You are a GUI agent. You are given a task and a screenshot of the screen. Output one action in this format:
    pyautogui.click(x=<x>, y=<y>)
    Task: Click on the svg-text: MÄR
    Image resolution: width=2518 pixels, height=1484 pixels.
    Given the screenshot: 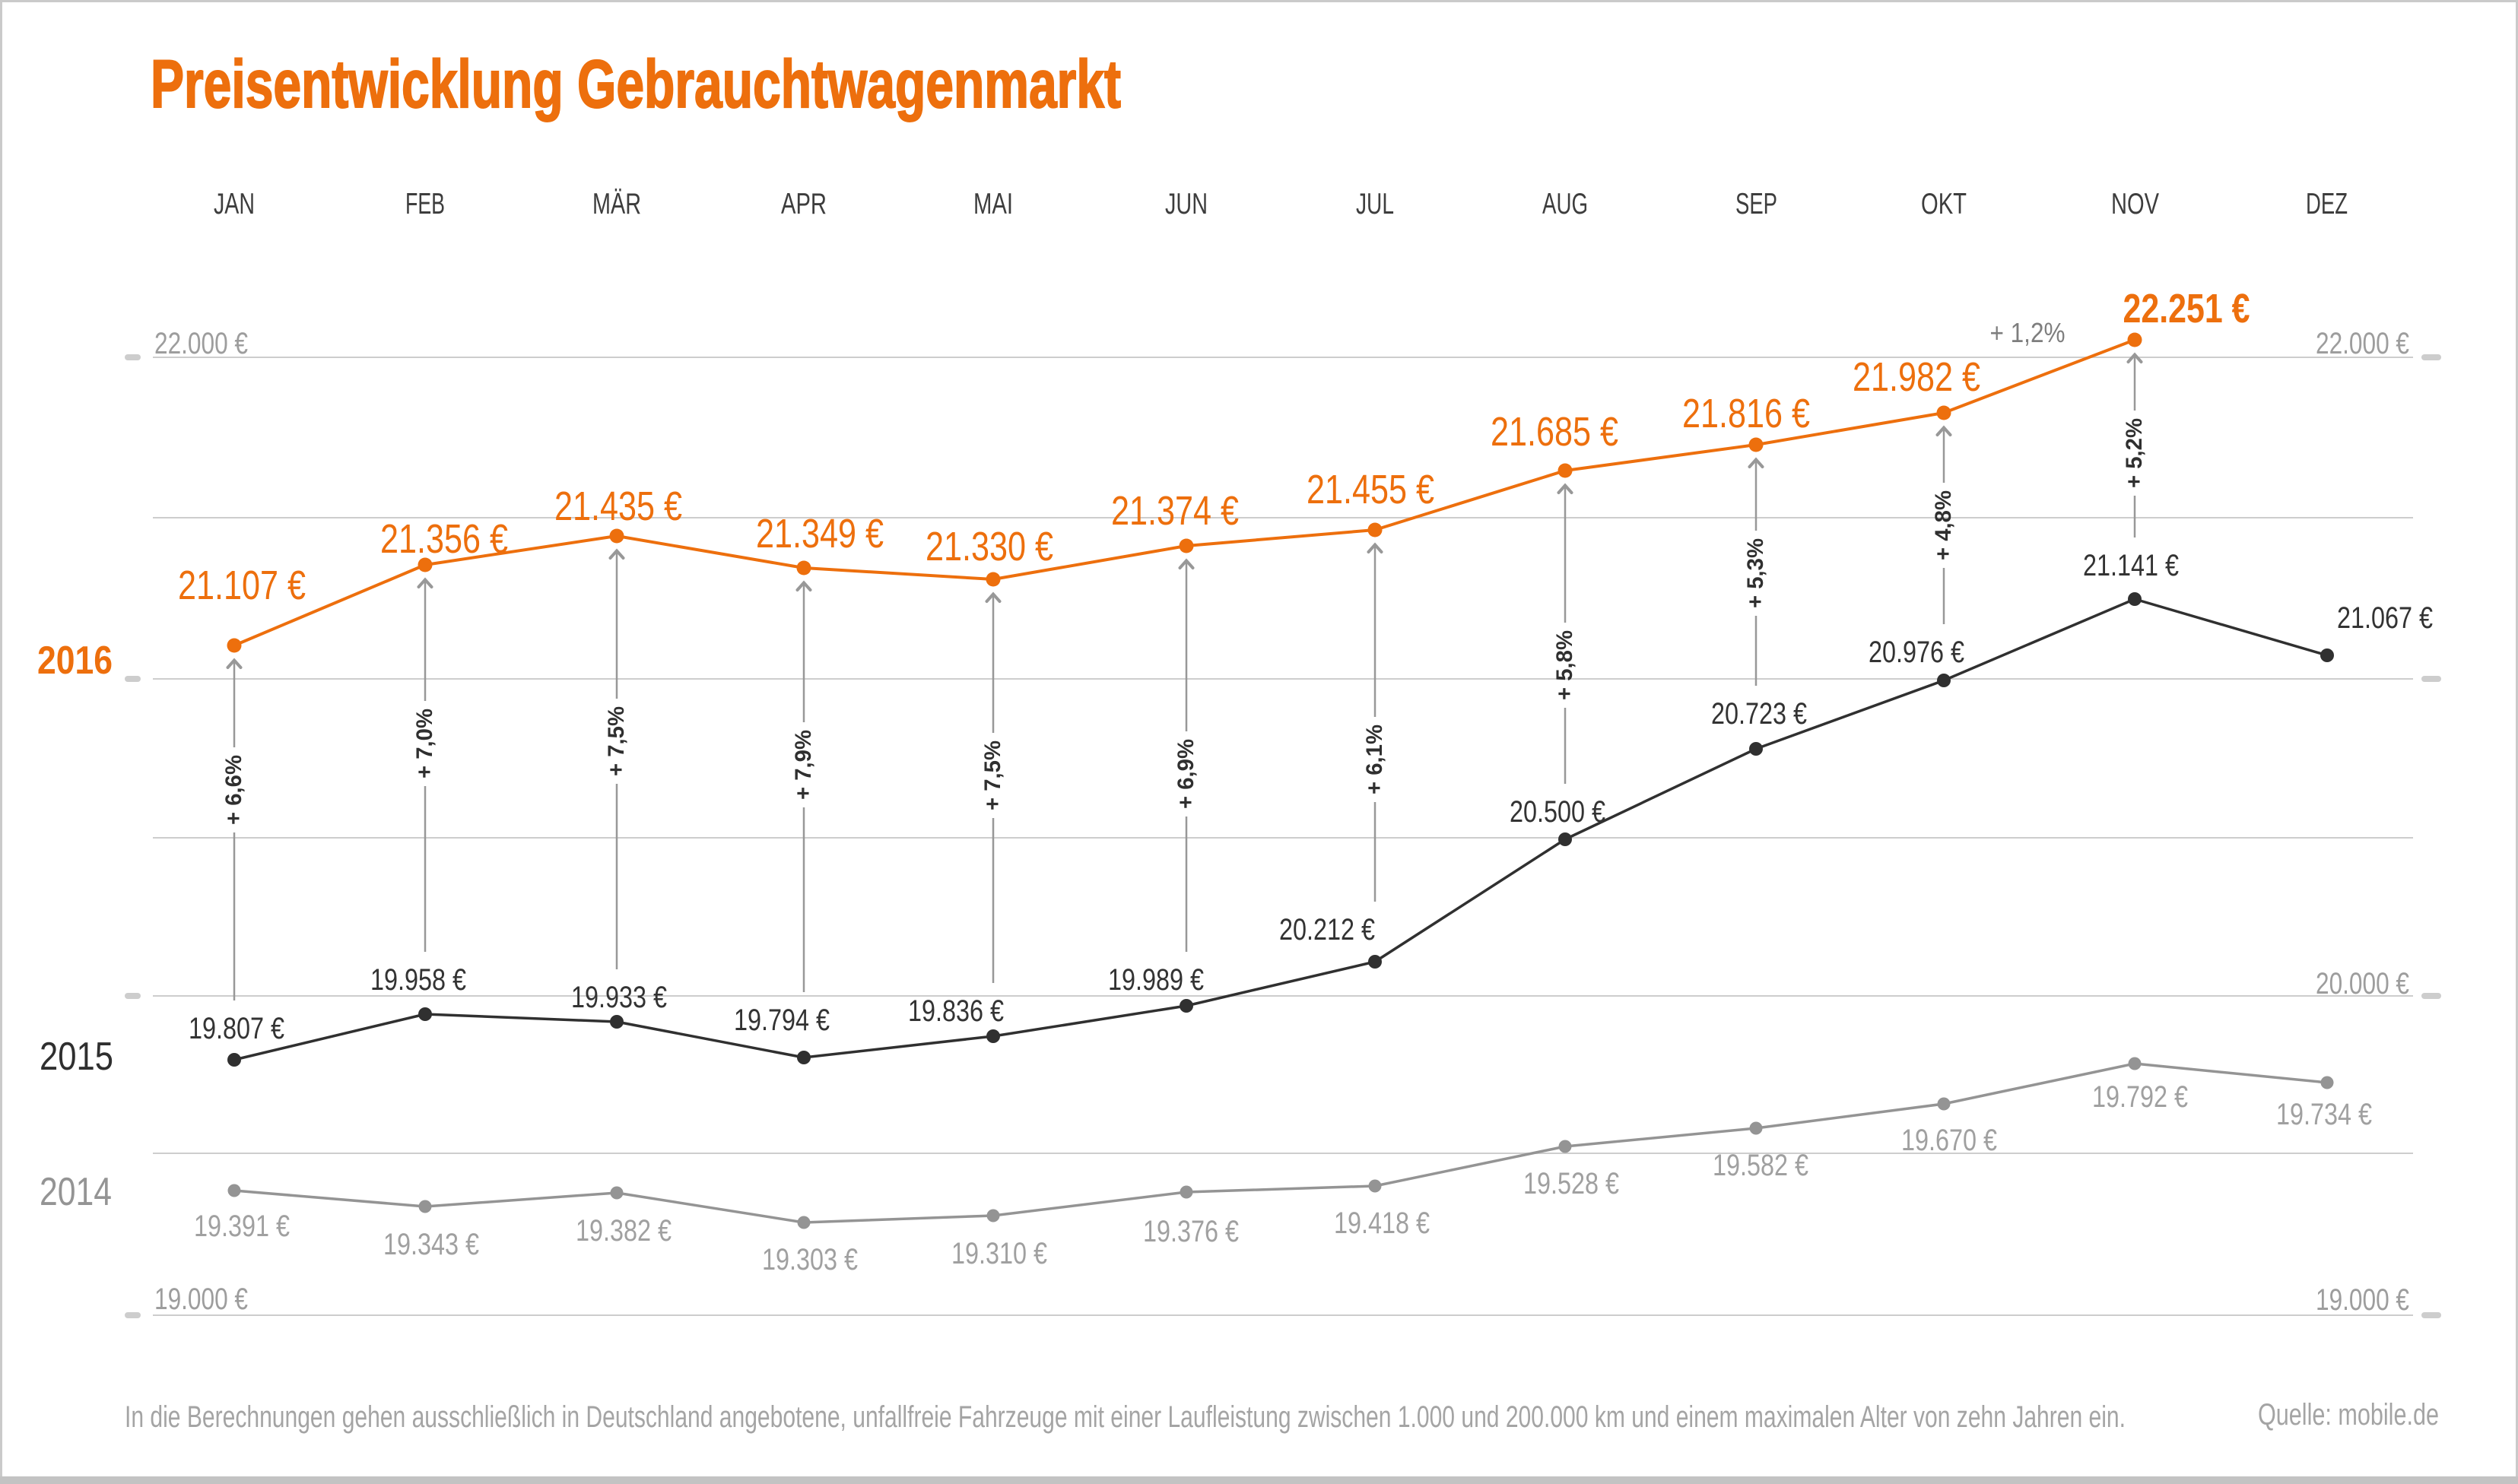 What is the action you would take?
    pyautogui.click(x=617, y=204)
    